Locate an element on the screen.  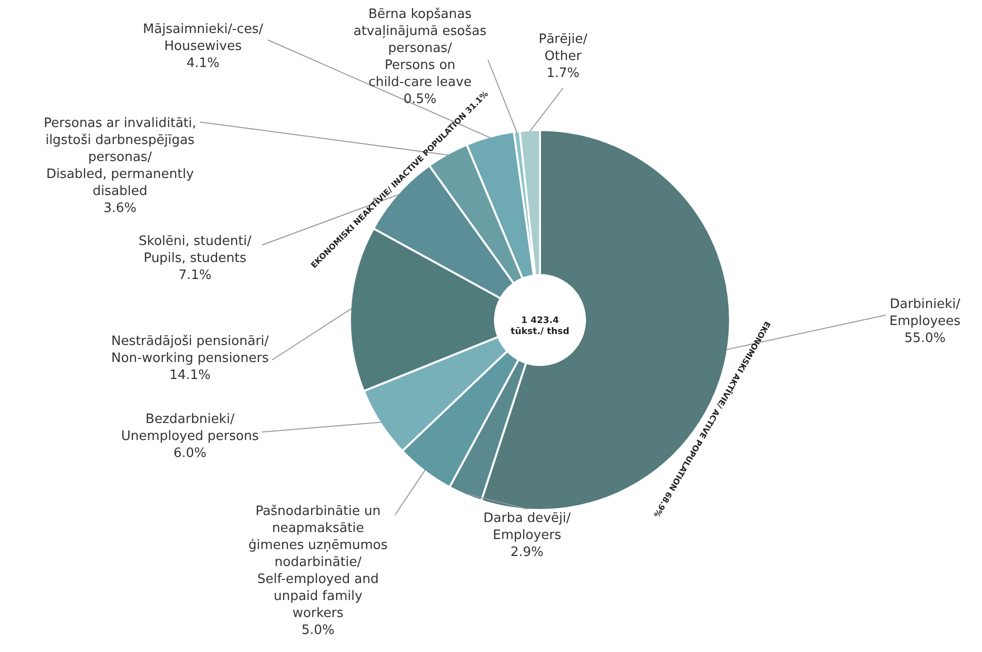
slice-label: Darbinieki/ Employees is located at coordinates (925, 313).